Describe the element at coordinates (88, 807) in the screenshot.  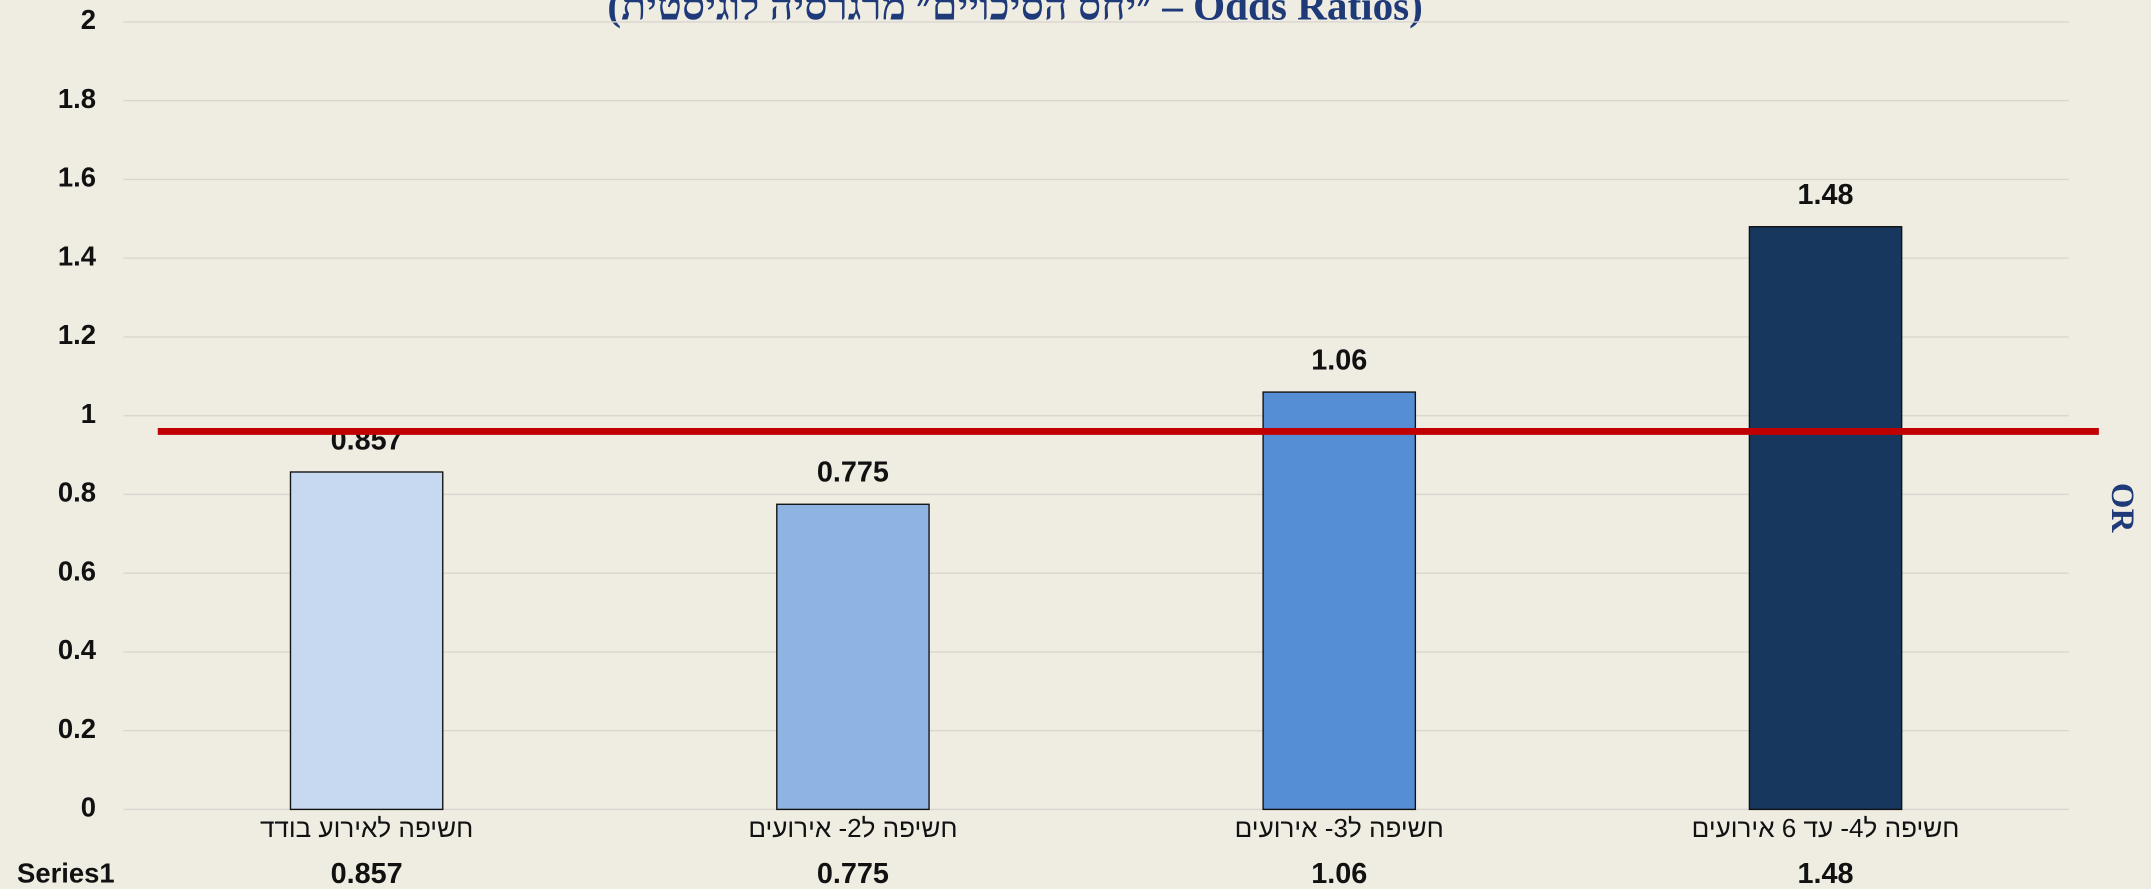
I see `y-tick-label: 0` at that location.